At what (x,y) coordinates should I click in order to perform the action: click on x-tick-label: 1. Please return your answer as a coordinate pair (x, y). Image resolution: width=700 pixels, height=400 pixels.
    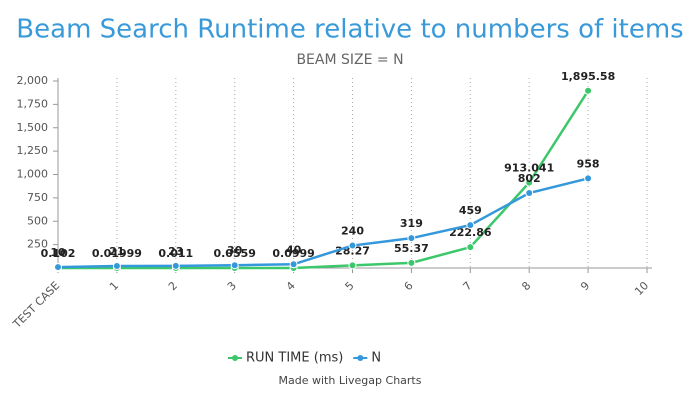
    Looking at the image, I should click on (114, 286).